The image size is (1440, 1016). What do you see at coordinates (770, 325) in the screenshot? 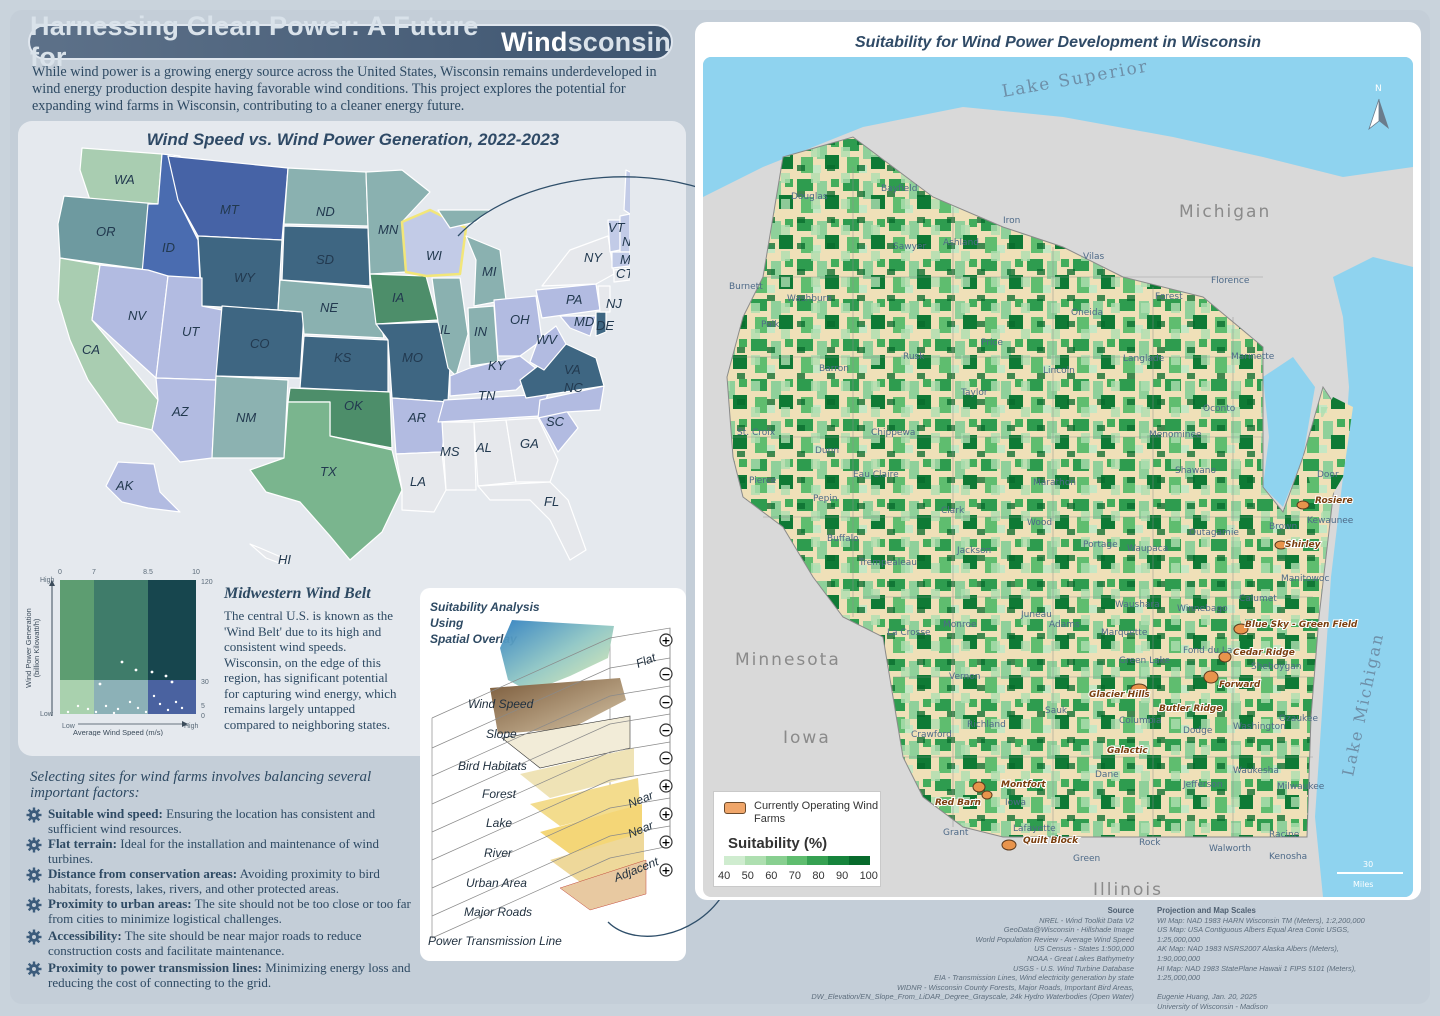
I see `county-polk: Polk` at bounding box center [770, 325].